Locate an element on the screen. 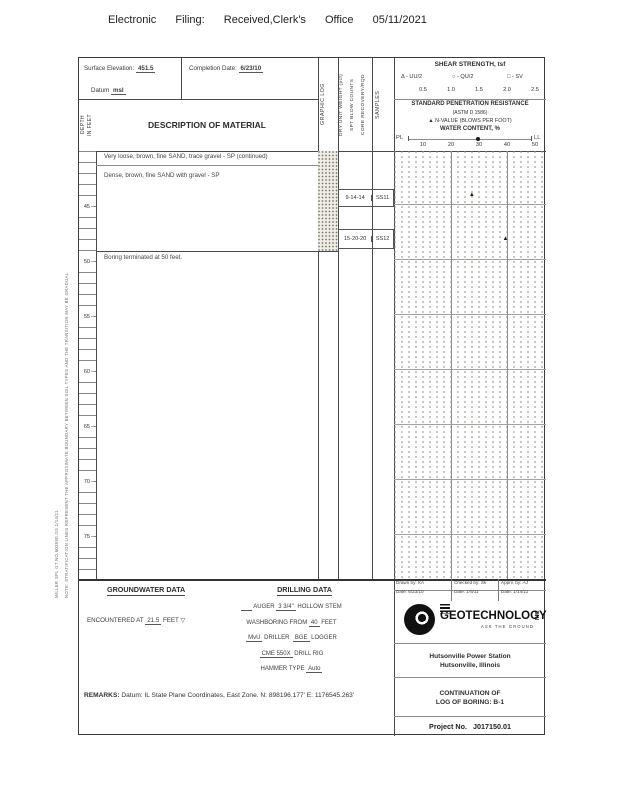  drilling-value: Auto is located at coordinates (314, 669).